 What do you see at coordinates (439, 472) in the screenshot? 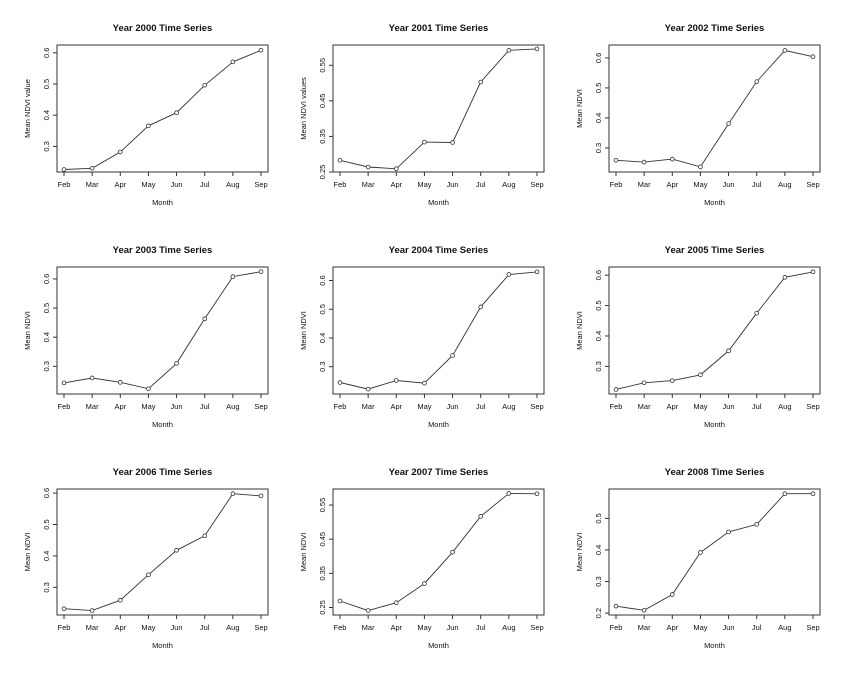
I see `chart-title: Year 2007 Time Series` at bounding box center [439, 472].